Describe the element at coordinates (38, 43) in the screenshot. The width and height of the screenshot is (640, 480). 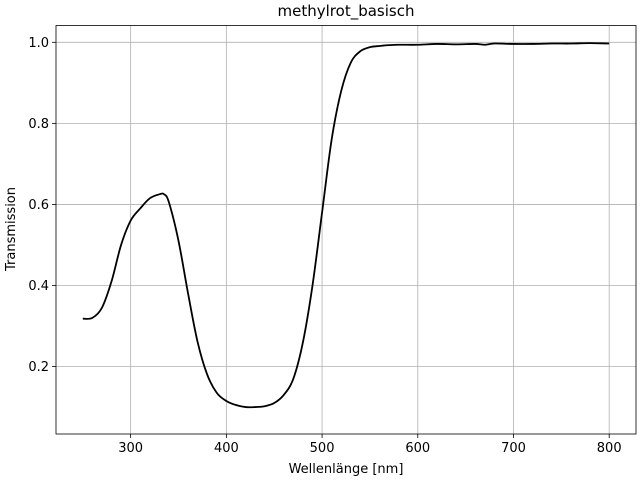
I see `y-tick-label: 1.0` at that location.